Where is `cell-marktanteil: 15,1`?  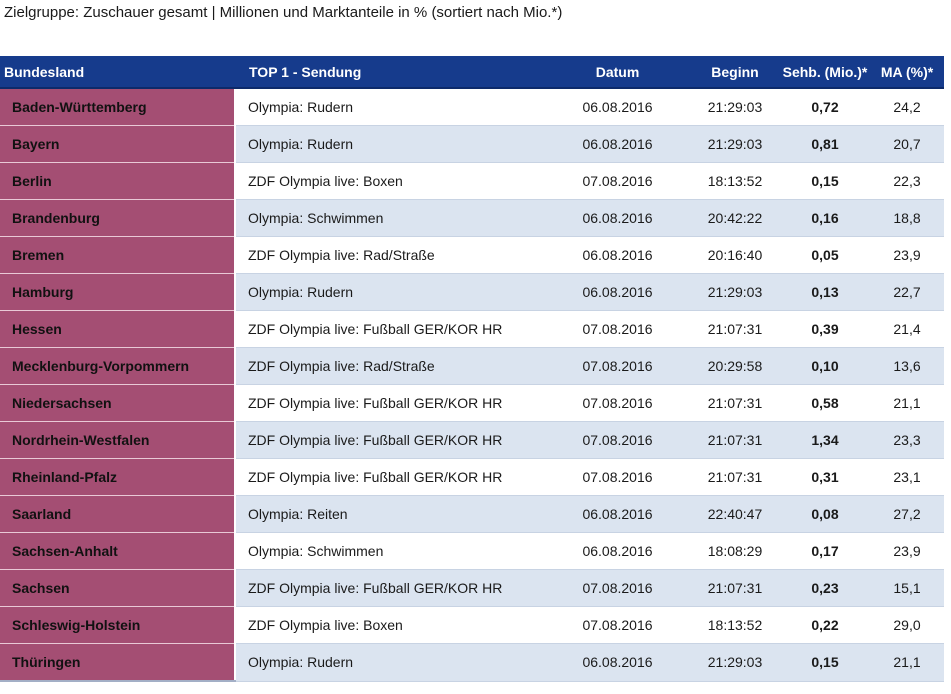
cell-marktanteil: 15,1 is located at coordinates (907, 588).